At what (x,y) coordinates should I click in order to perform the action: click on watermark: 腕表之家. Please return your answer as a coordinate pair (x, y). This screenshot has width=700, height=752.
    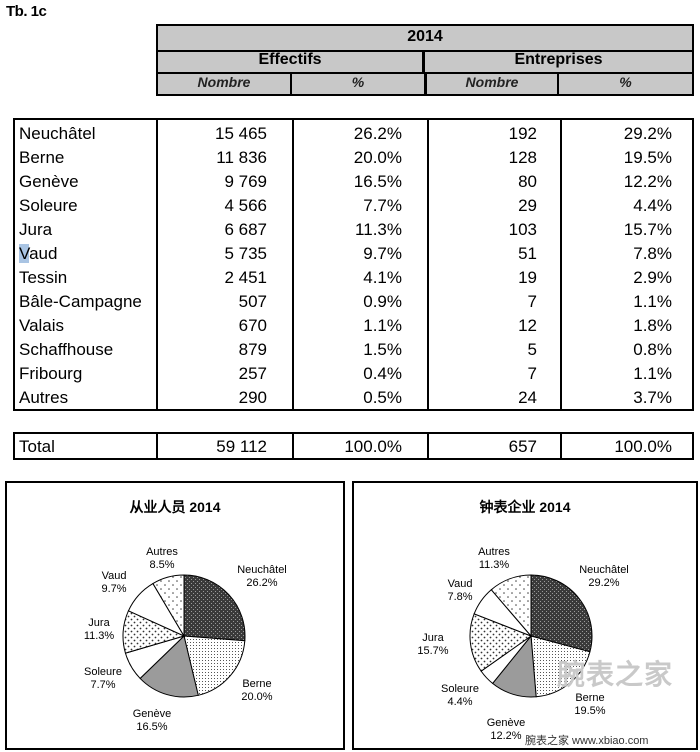
    Looking at the image, I should click on (615, 674).